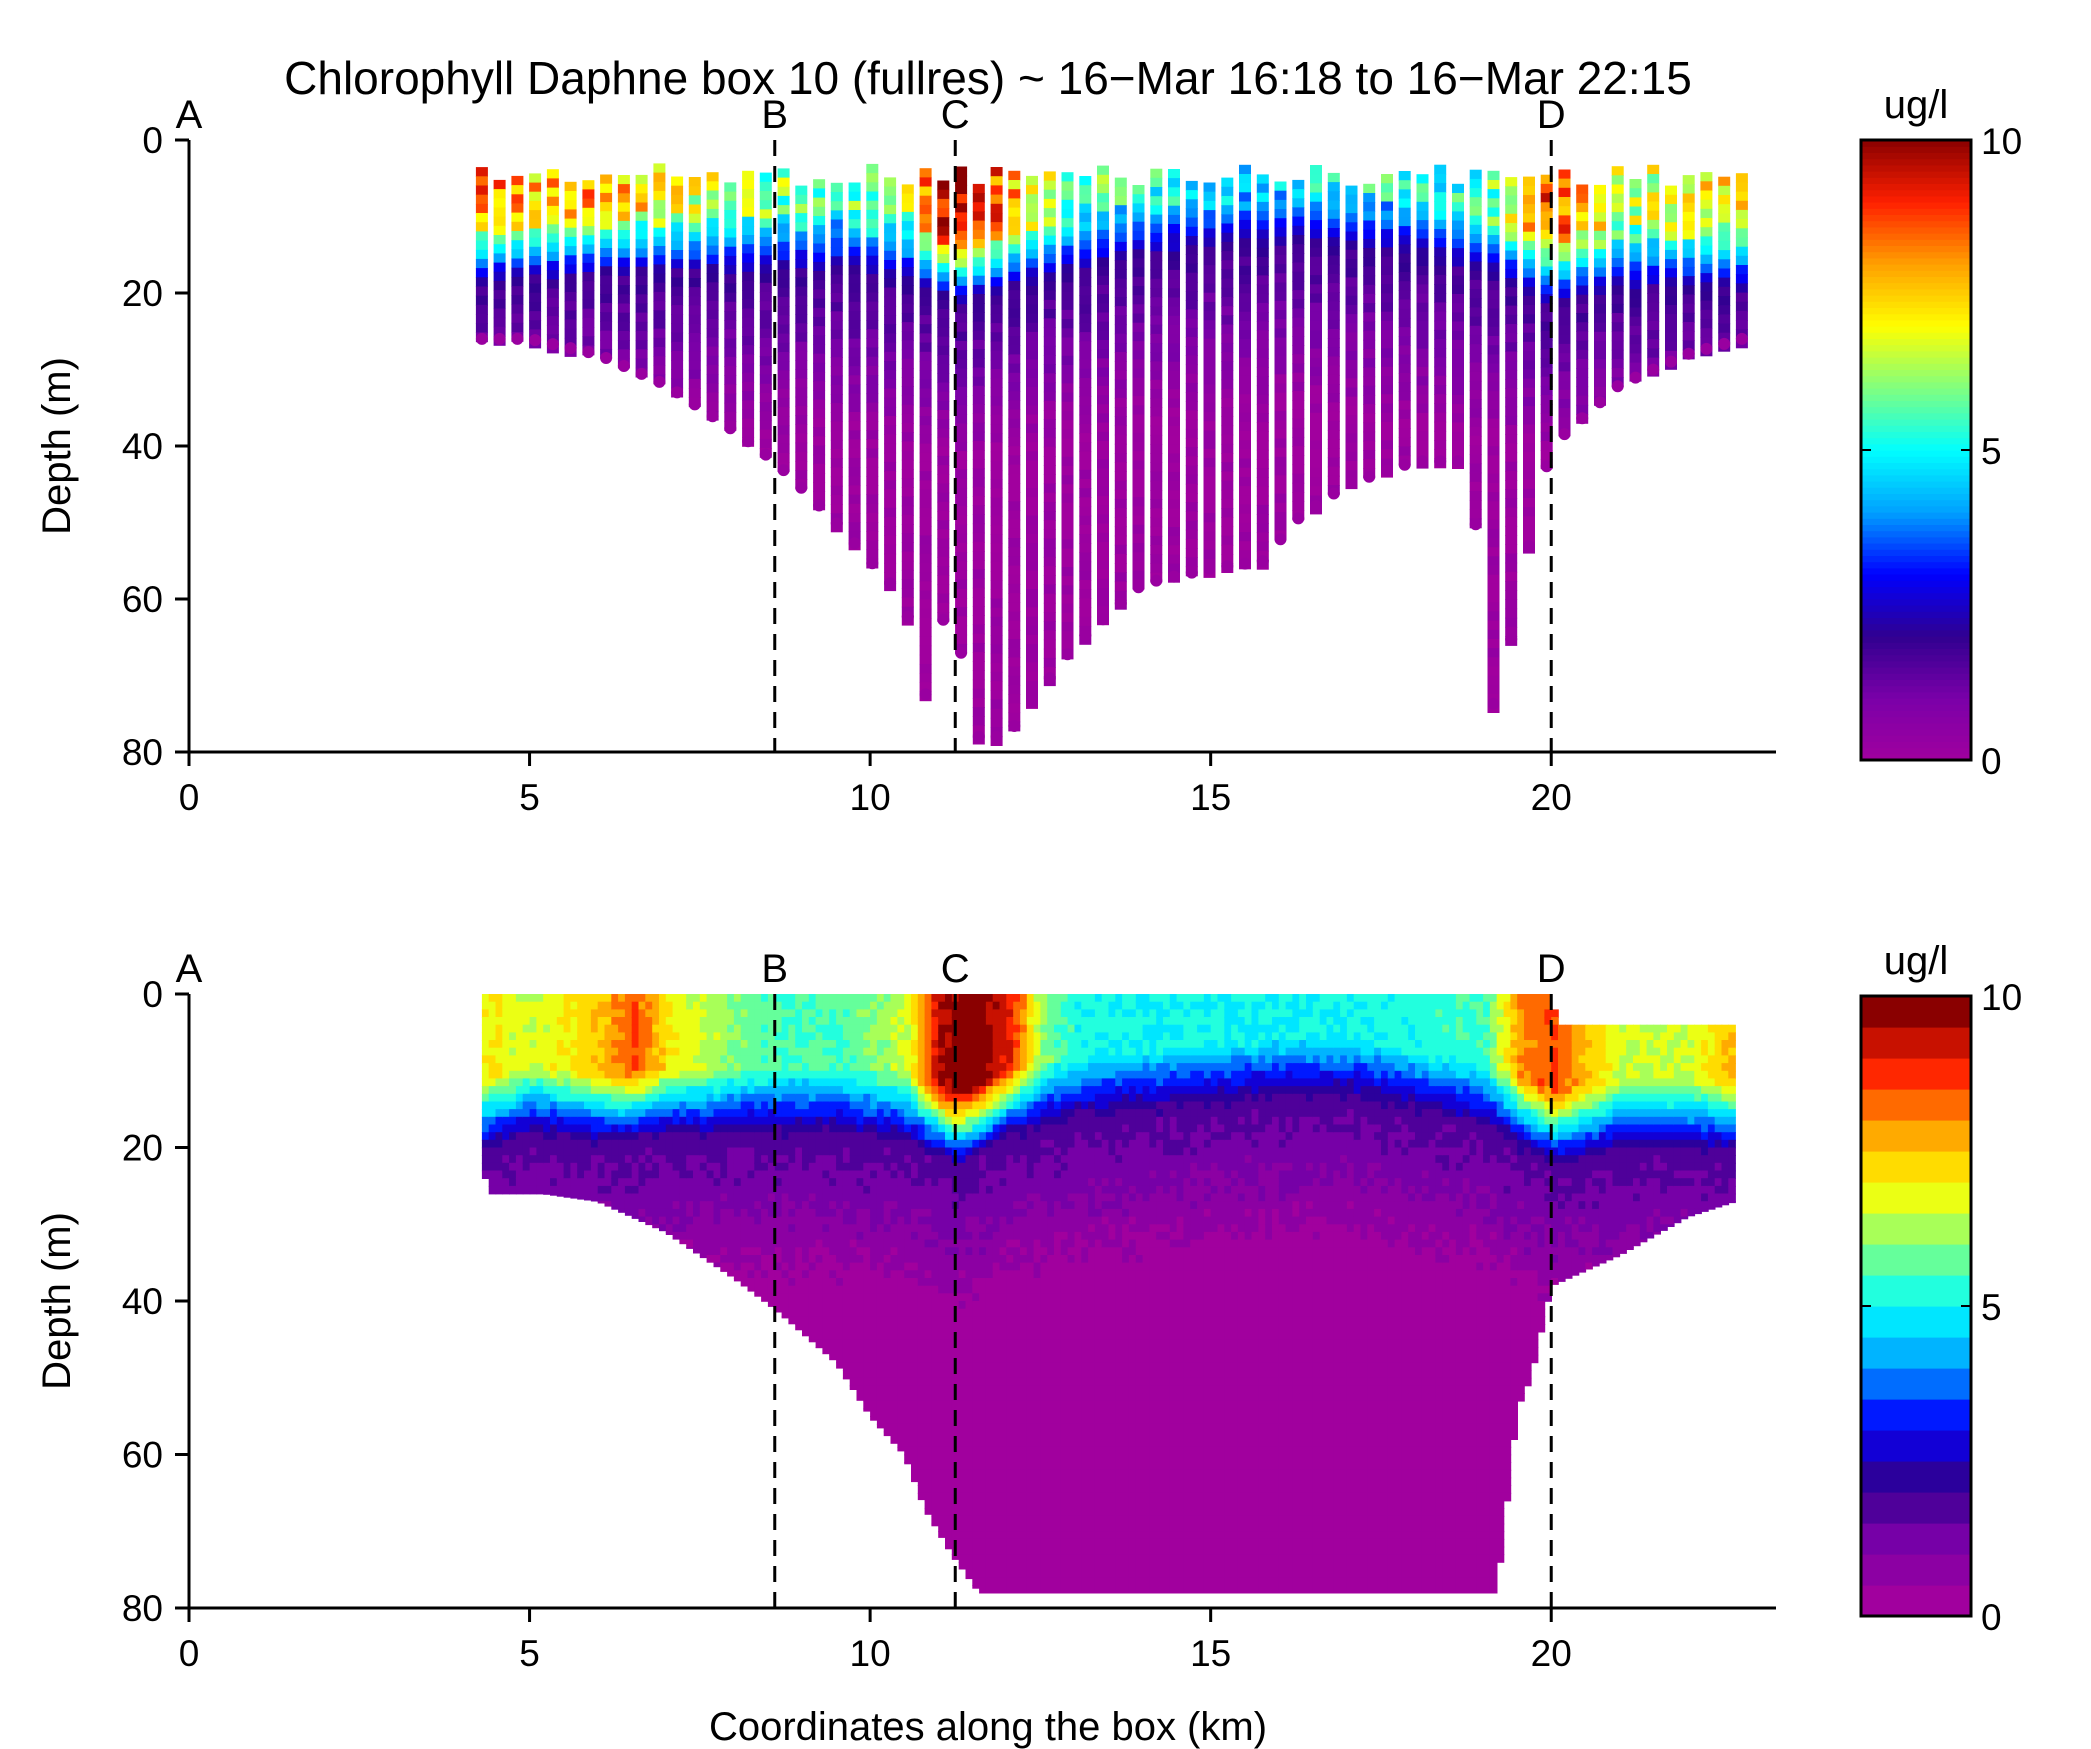 Image resolution: width=2091 pixels, height=1749 pixels. I want to click on colorbar-swatch, so click(1916, 627).